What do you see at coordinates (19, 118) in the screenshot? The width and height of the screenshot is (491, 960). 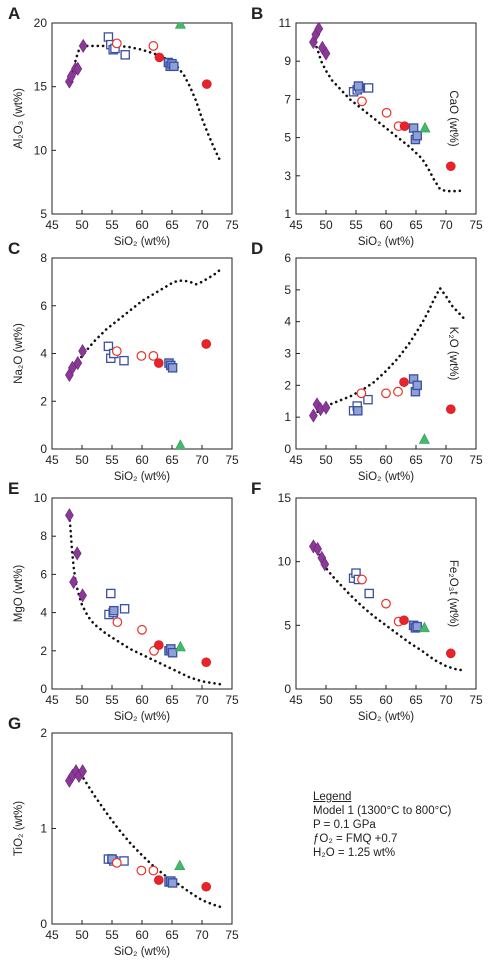 I see `y-axis-label: Al₂O₃ (wt%)` at bounding box center [19, 118].